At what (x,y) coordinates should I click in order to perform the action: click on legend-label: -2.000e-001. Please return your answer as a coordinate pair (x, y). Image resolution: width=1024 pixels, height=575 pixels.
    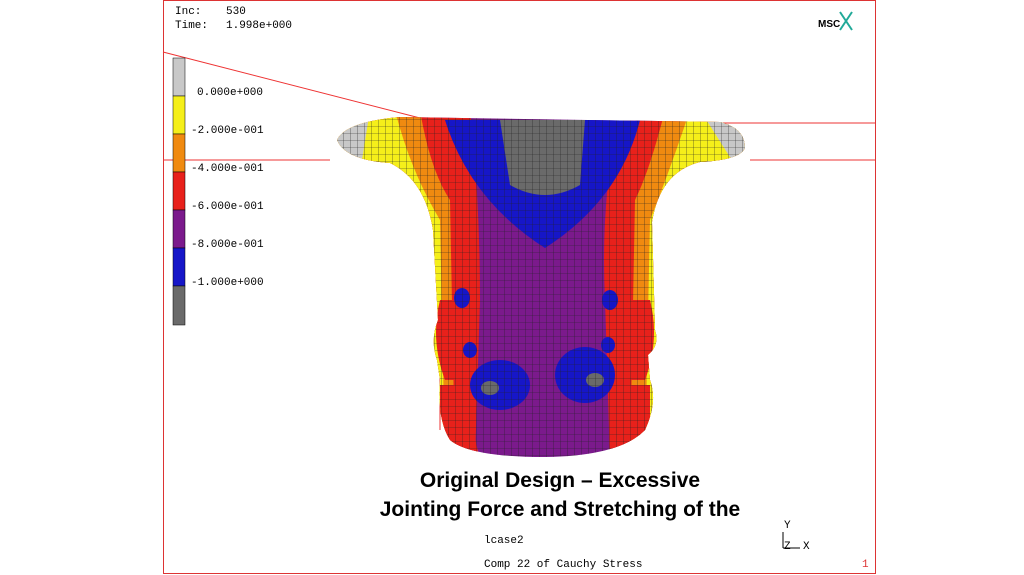
    Looking at the image, I should click on (227, 131).